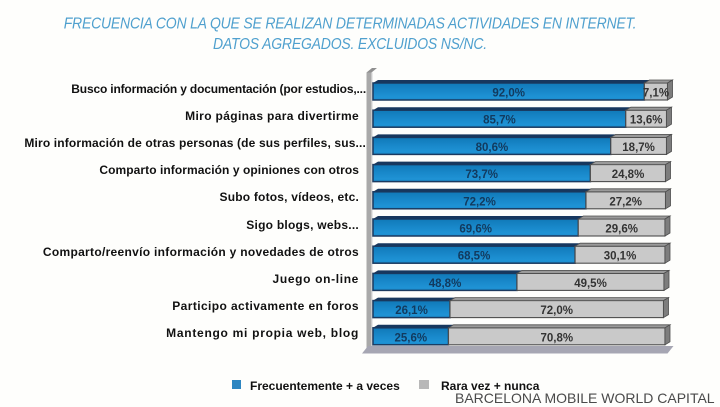  What do you see at coordinates (445, 284) in the screenshot?
I see `svg-text: 48,8%` at bounding box center [445, 284].